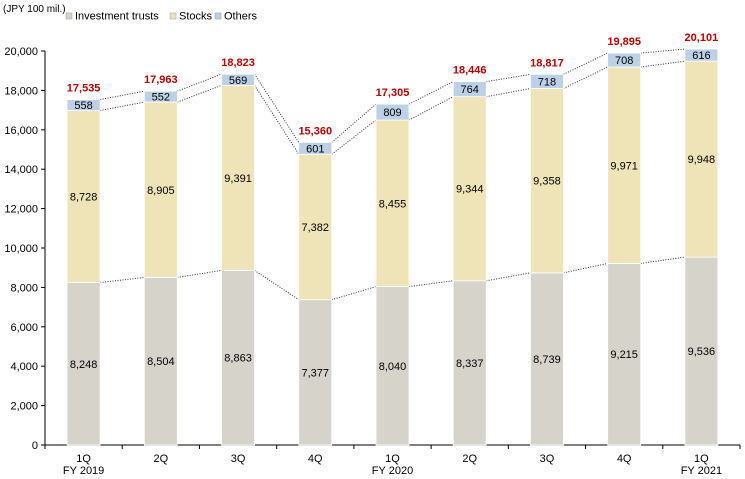 The image size is (745, 479). What do you see at coordinates (21, 91) in the screenshot?
I see `y-tick-label: 18,000` at bounding box center [21, 91].